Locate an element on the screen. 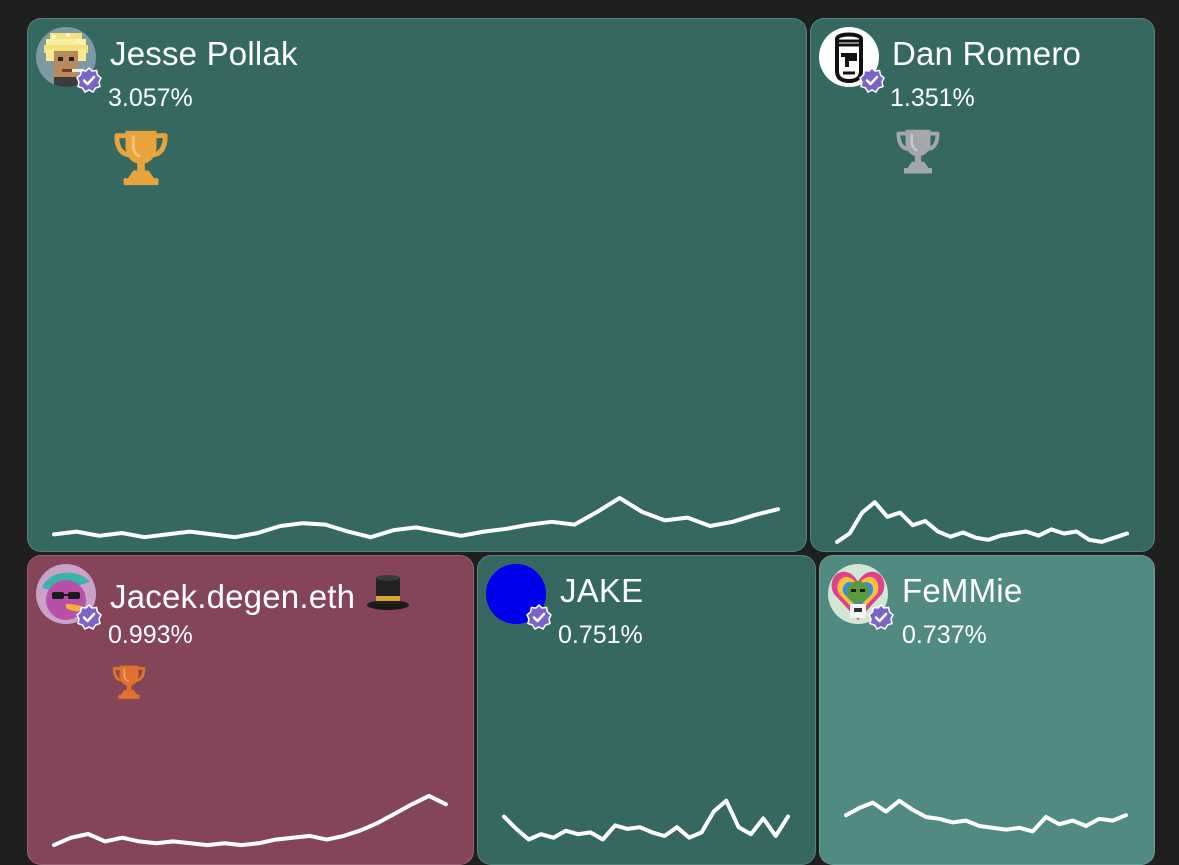  silver-trophy-icon is located at coordinates (918, 150).